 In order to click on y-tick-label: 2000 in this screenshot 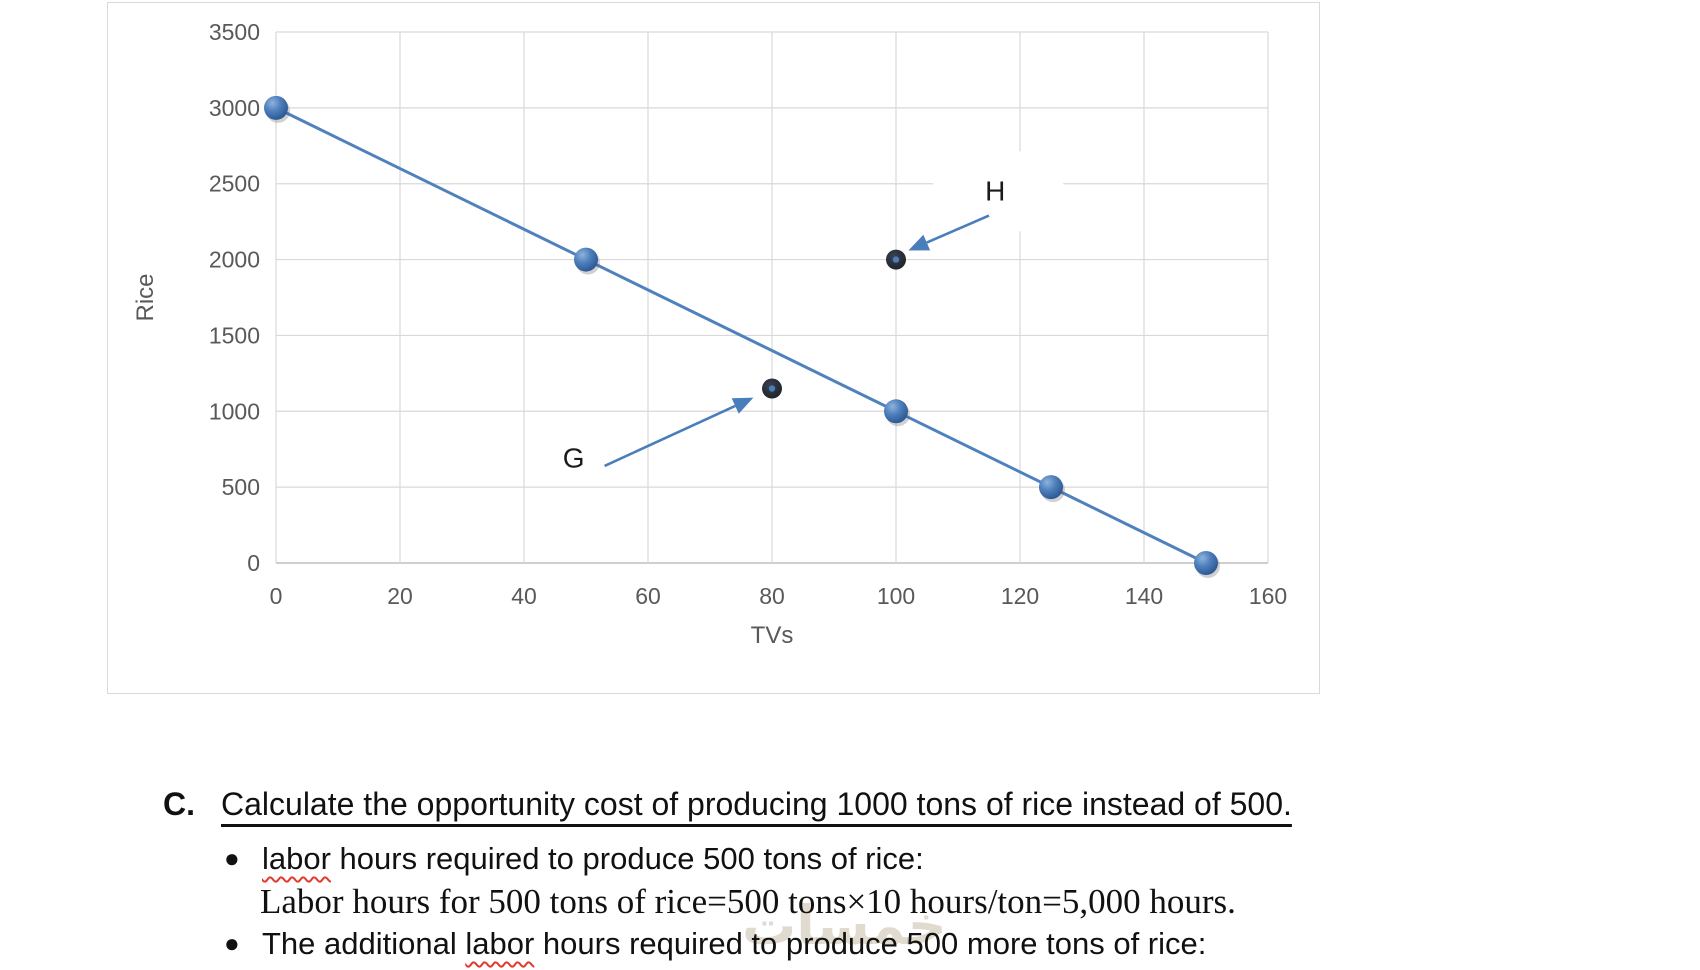, I will do `click(234, 260)`.